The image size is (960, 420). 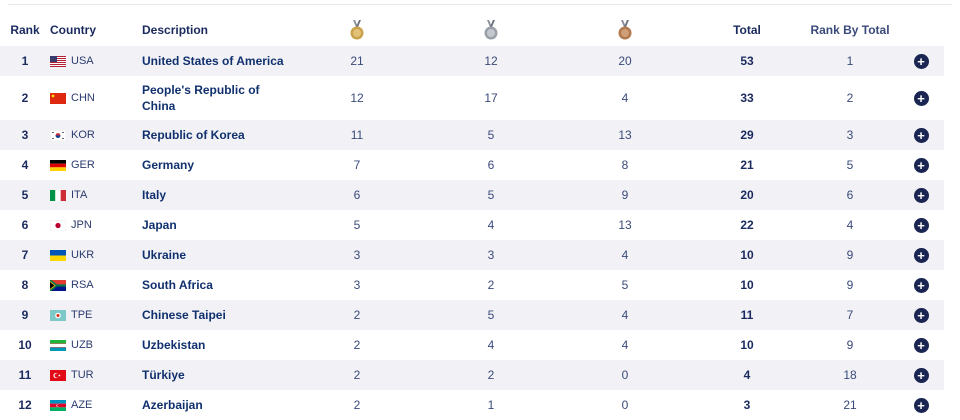 What do you see at coordinates (850, 195) in the screenshot?
I see `rank-by-total-cell: 6` at bounding box center [850, 195].